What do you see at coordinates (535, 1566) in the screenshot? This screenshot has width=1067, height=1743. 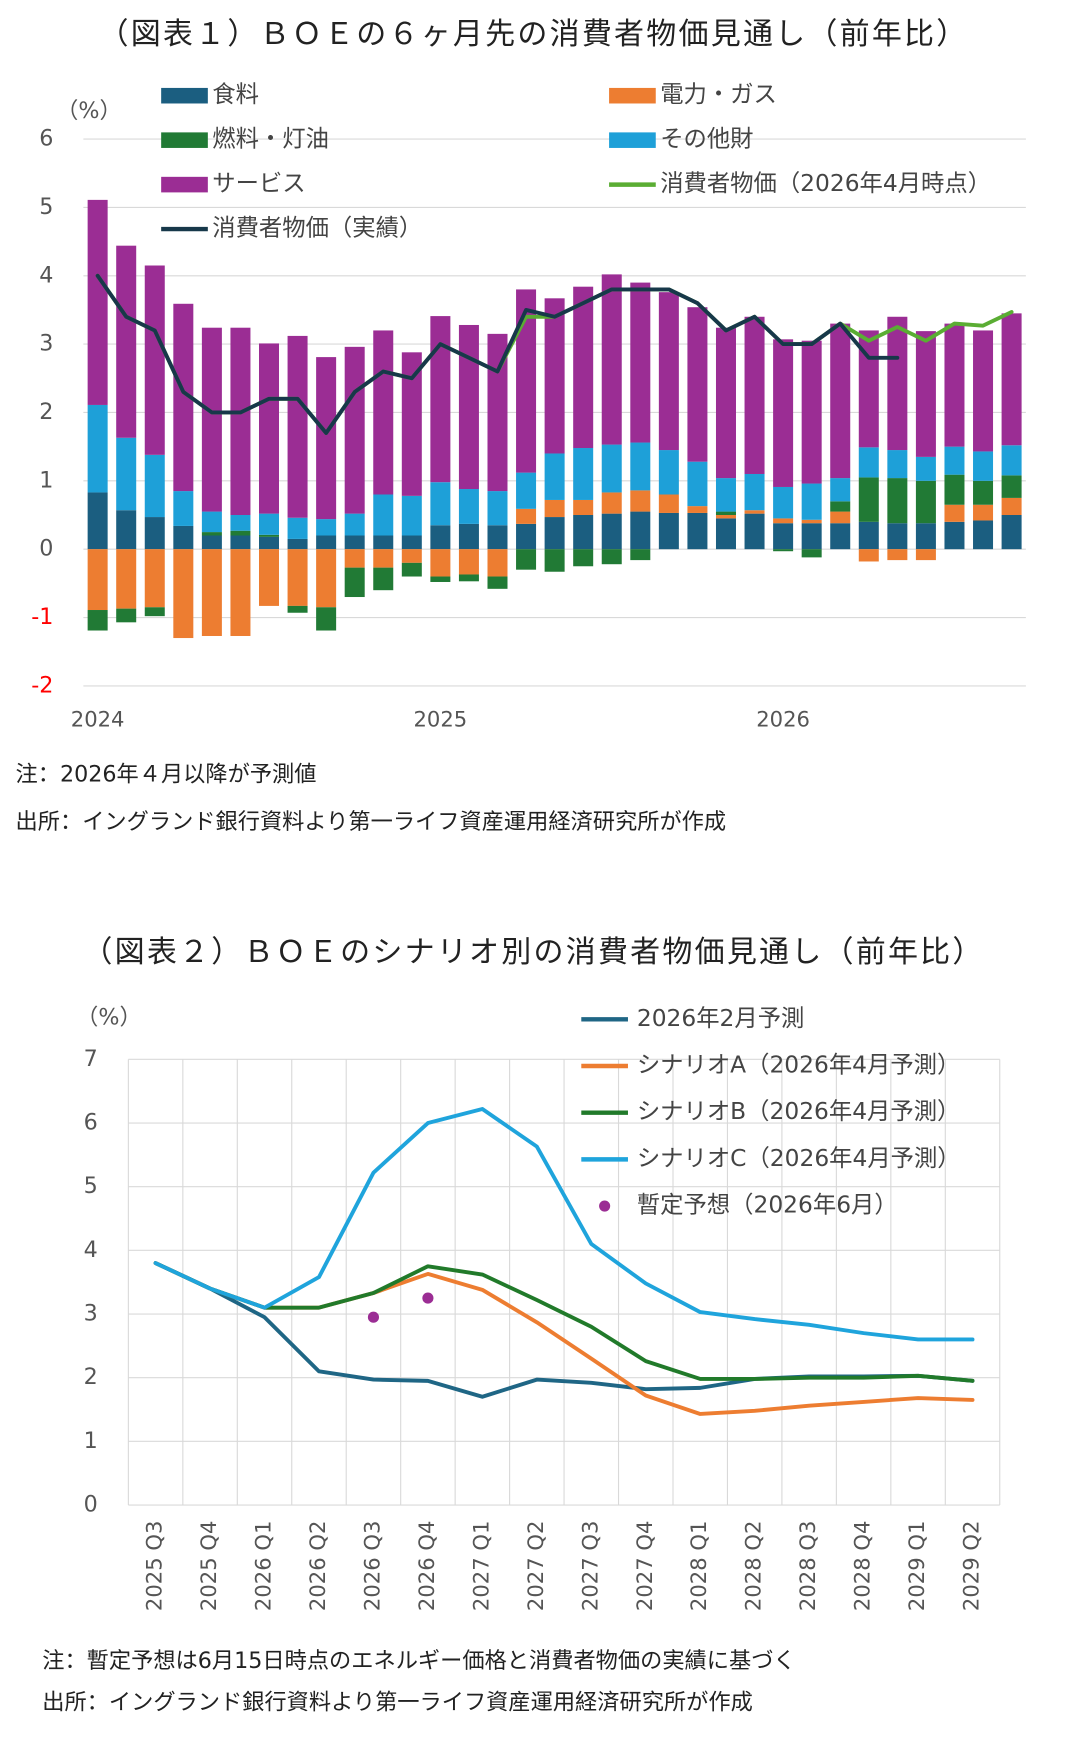 I see `x-tick-label: 2027 Q2` at bounding box center [535, 1566].